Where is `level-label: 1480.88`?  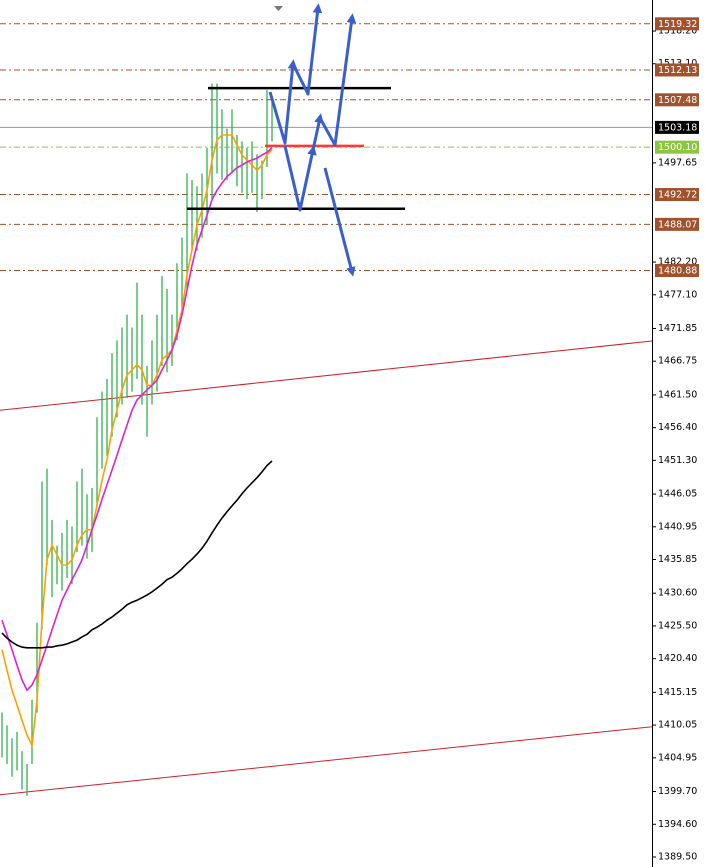 level-label: 1480.88 is located at coordinates (677, 271).